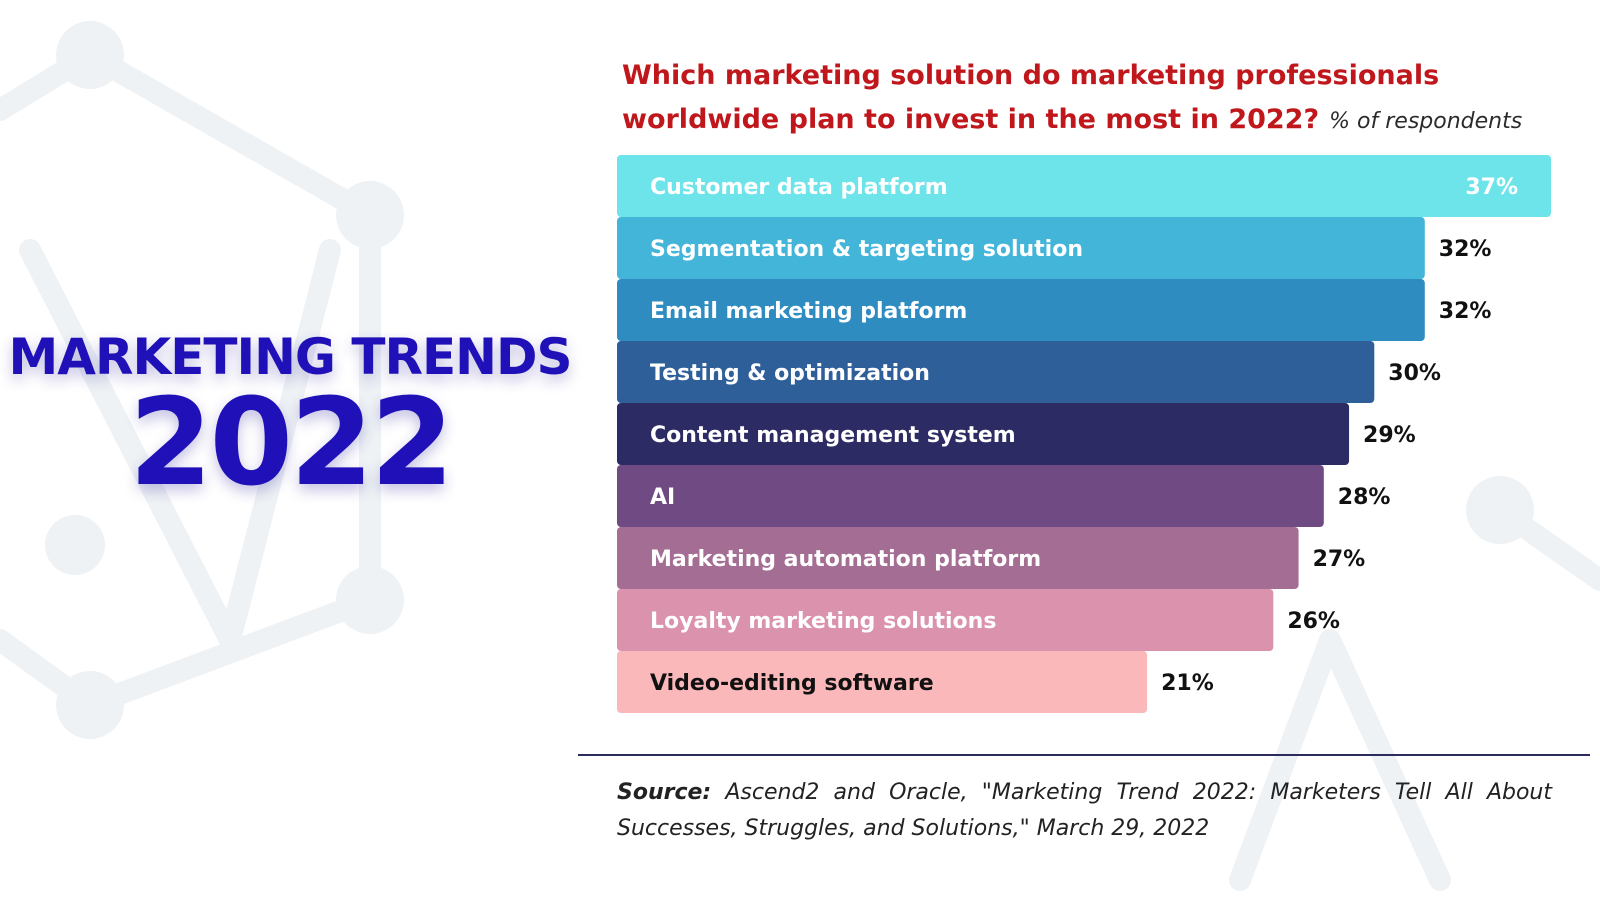  Describe the element at coordinates (664, 792) in the screenshot. I see `source-label: Source:` at that location.